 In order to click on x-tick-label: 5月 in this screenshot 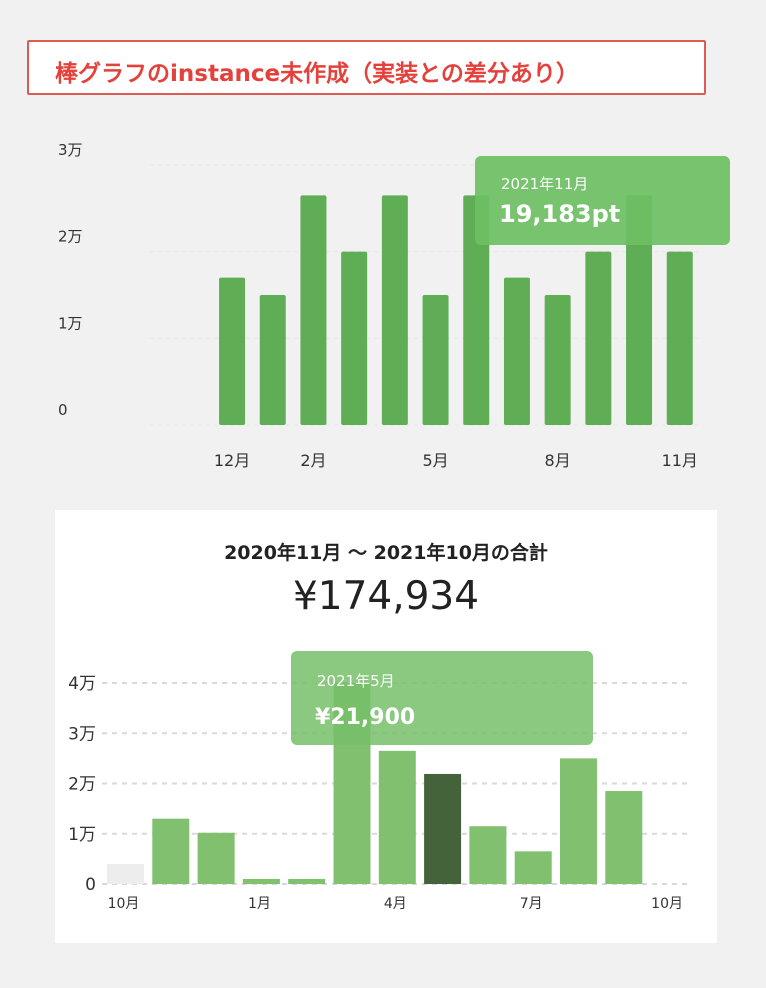, I will do `click(435, 460)`.